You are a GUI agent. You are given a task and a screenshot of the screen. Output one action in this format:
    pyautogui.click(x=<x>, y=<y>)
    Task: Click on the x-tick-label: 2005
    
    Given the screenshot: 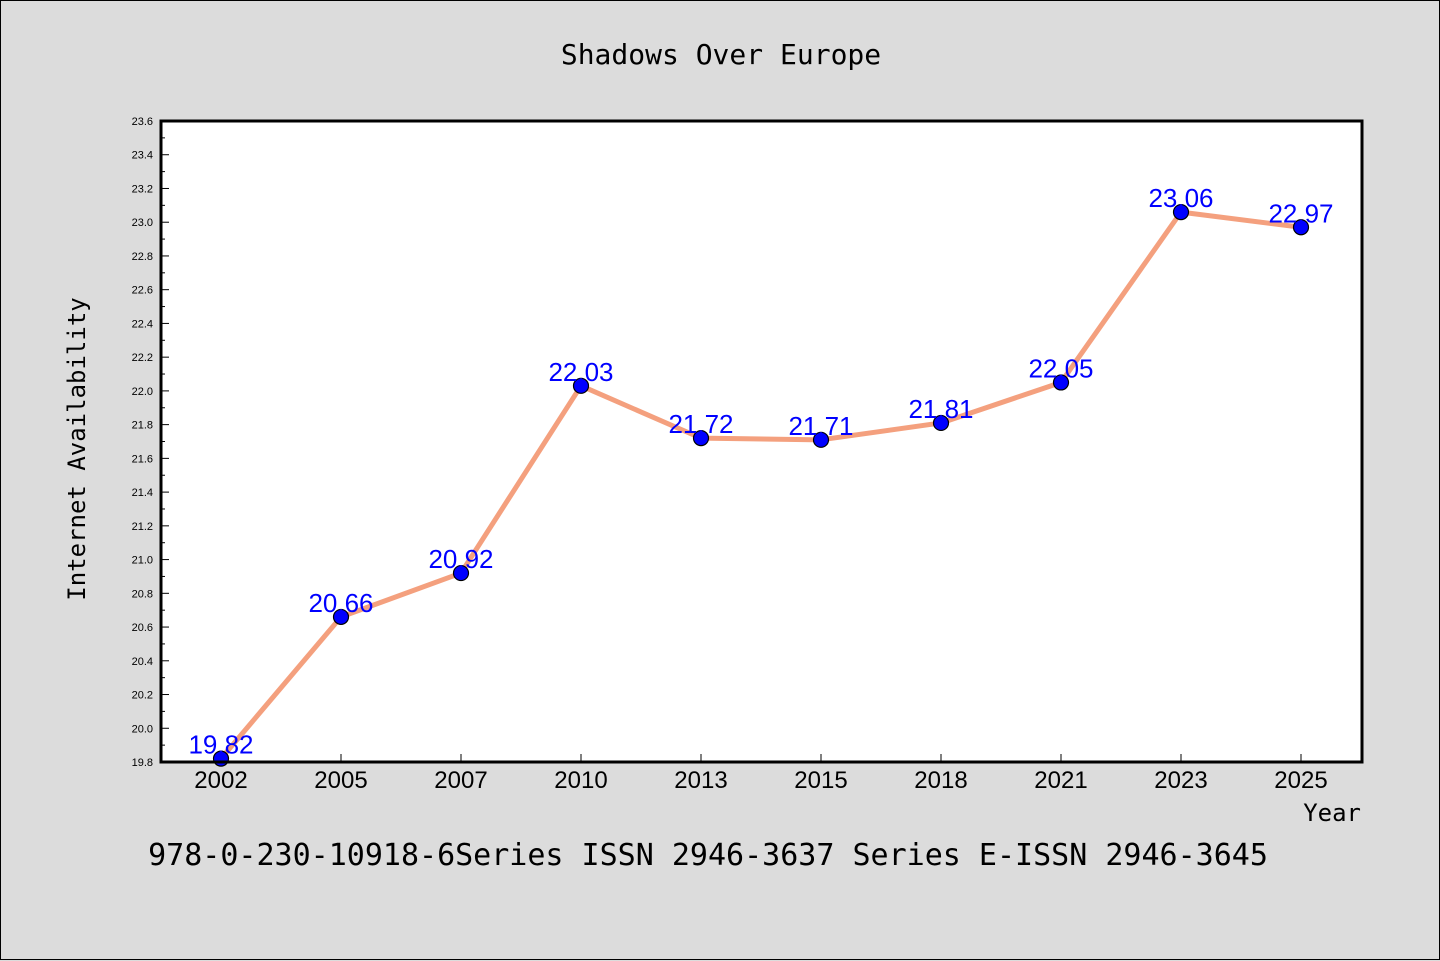 What is the action you would take?
    pyautogui.click(x=340, y=780)
    